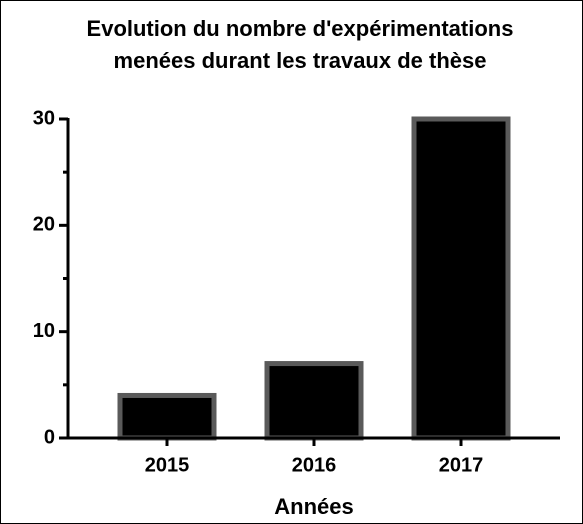  I want to click on x-tick-label: 2015, so click(167, 465).